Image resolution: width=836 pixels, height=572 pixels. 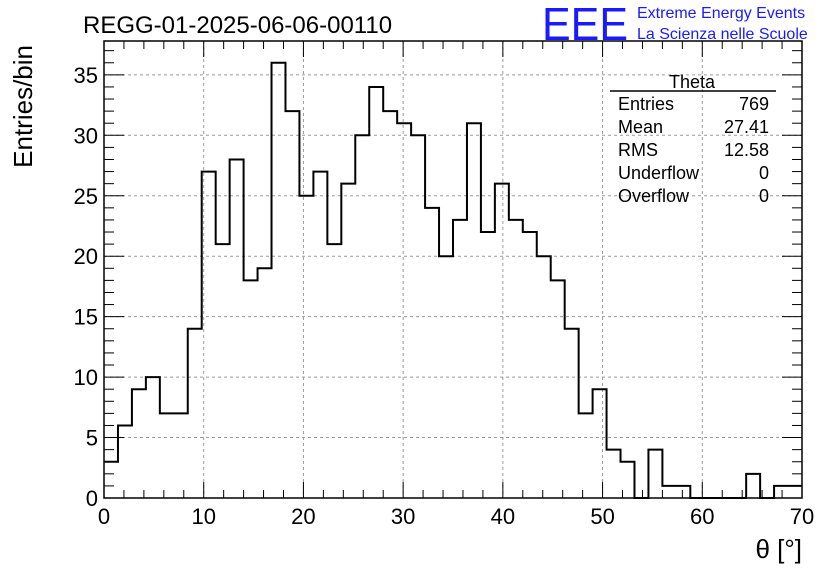 What do you see at coordinates (702, 516) in the screenshot?
I see `x-tick-label: 60` at bounding box center [702, 516].